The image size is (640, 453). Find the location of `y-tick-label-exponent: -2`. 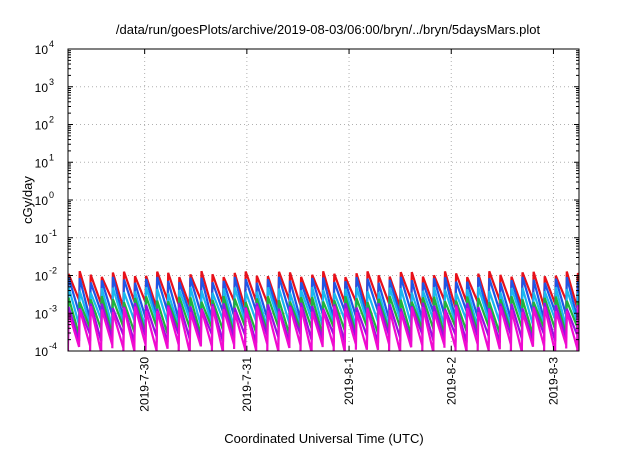

y-tick-label-exponent: -2 is located at coordinates (53, 271).